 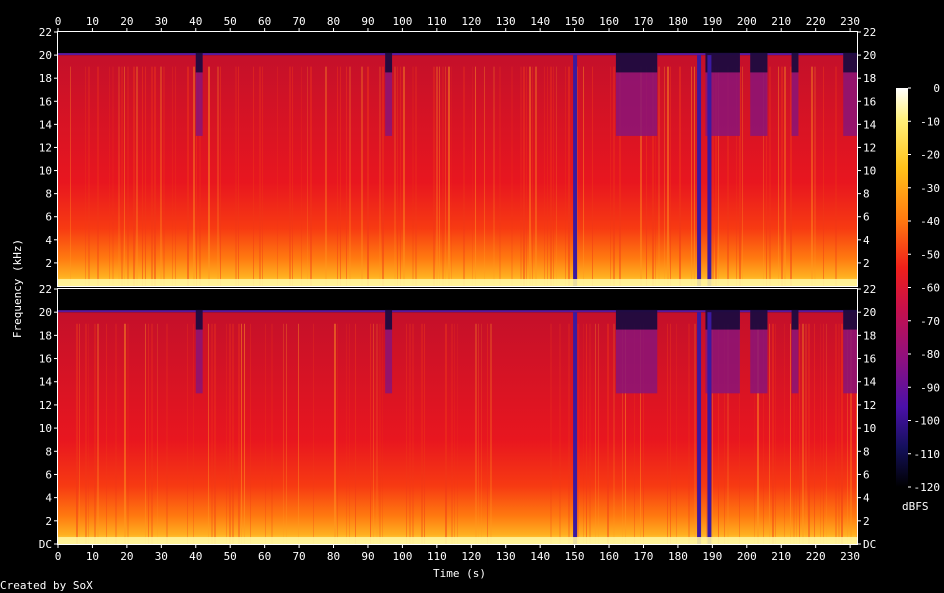 I want to click on colorbar-tick-label: -110, so click(x=927, y=454).